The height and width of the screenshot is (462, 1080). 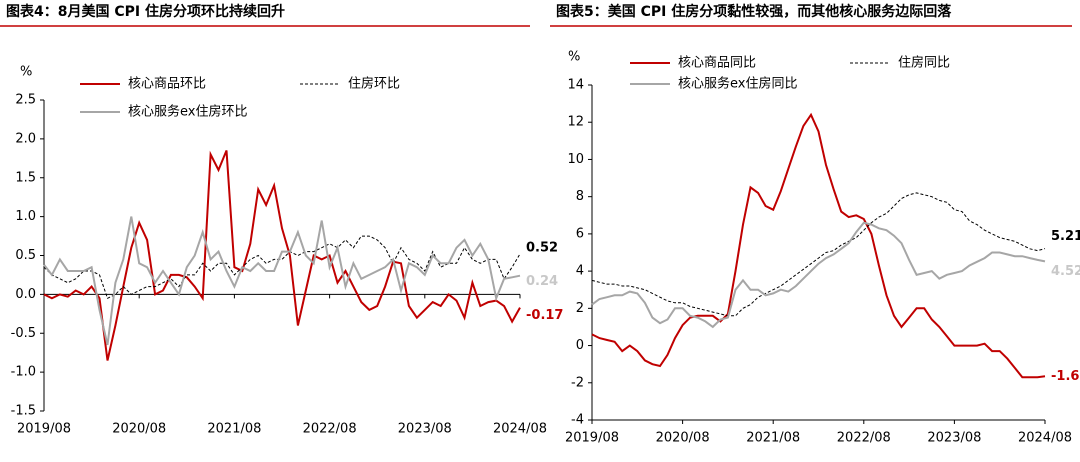 I want to click on legend-label: 核心商品环比, so click(x=167, y=84).